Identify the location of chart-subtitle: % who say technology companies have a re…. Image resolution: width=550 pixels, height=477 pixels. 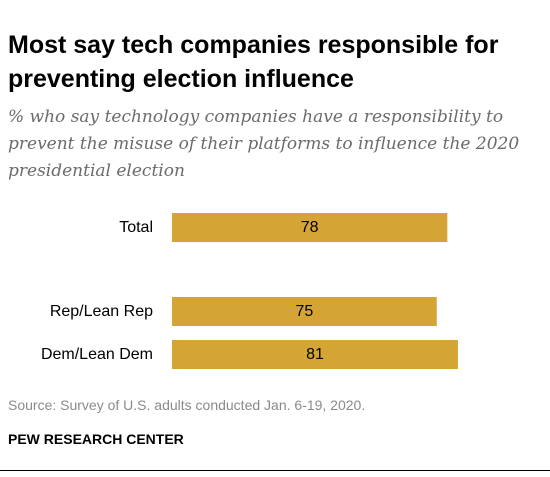
(264, 144).